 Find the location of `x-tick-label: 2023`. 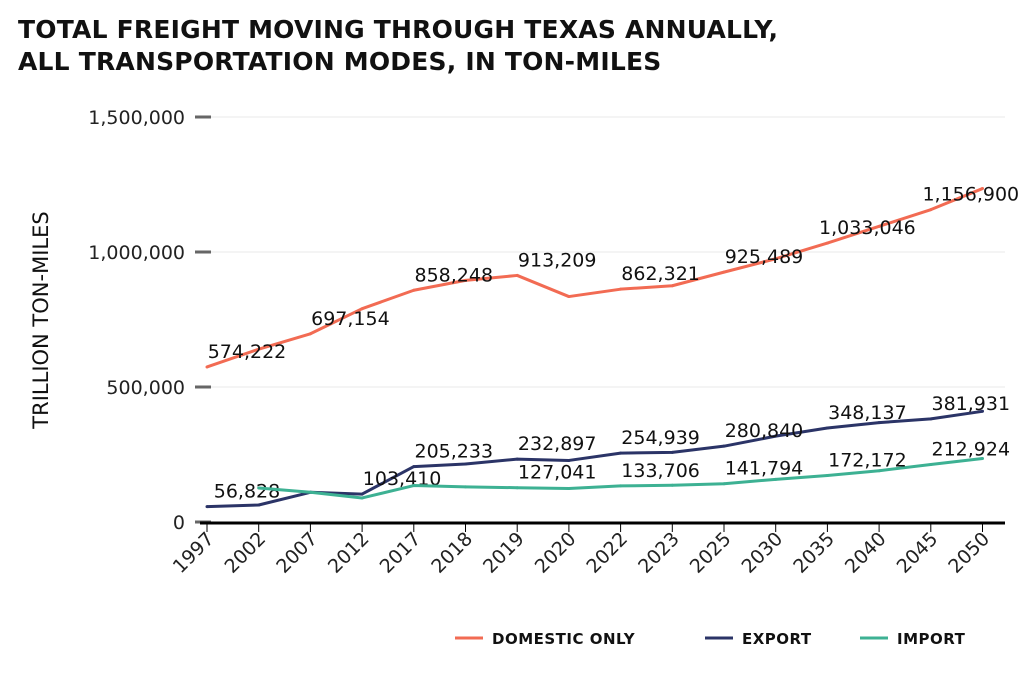

x-tick-label: 2023 is located at coordinates (659, 553).